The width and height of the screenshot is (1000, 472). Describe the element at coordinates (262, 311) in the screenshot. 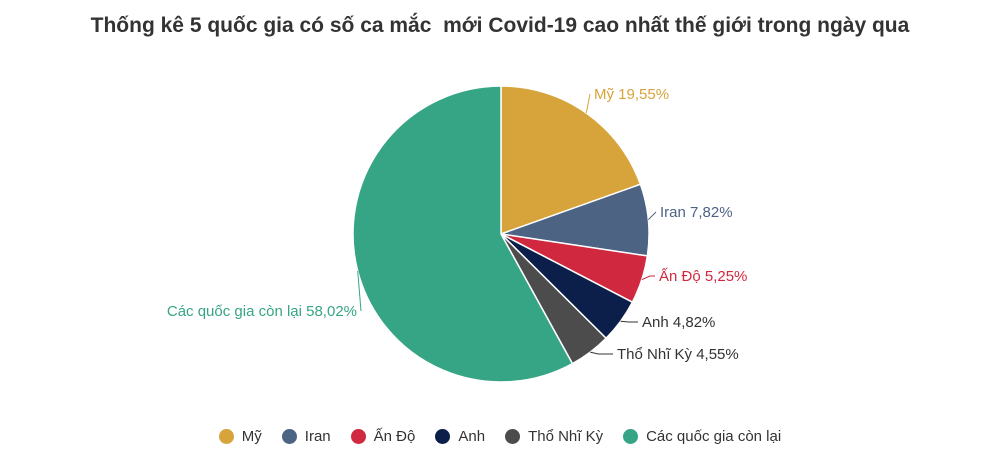

I see `slice-data-label: Các quốc gia còn lại 58,02%` at that location.